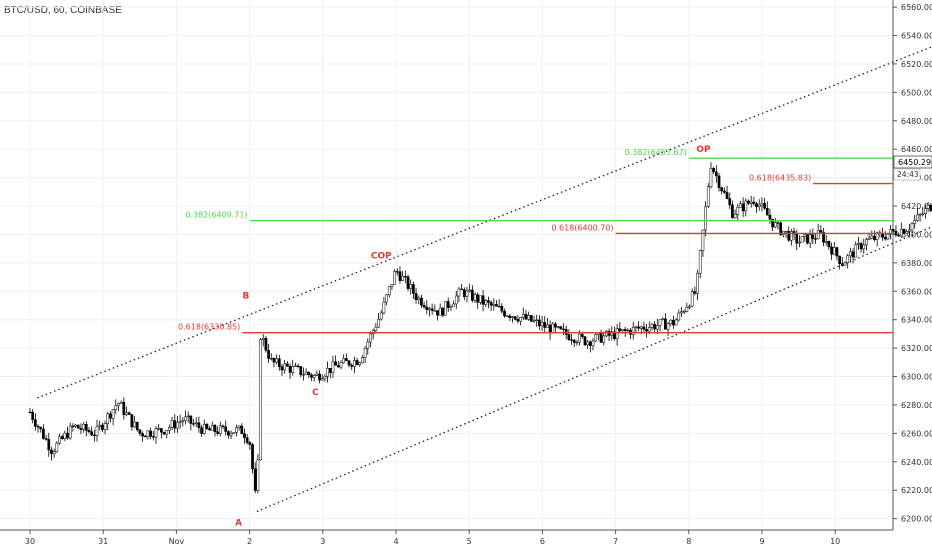 The image size is (932, 550). What do you see at coordinates (177, 541) in the screenshot?
I see `x-tick-label: Nov` at bounding box center [177, 541].